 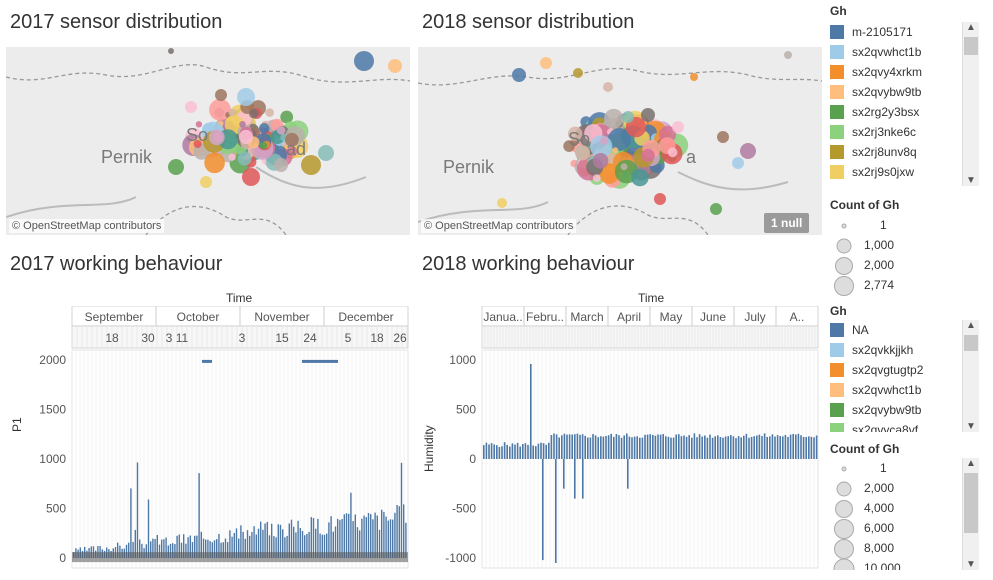 I want to click on legend-scrollbar: ▲ ▼, so click(x=970, y=104).